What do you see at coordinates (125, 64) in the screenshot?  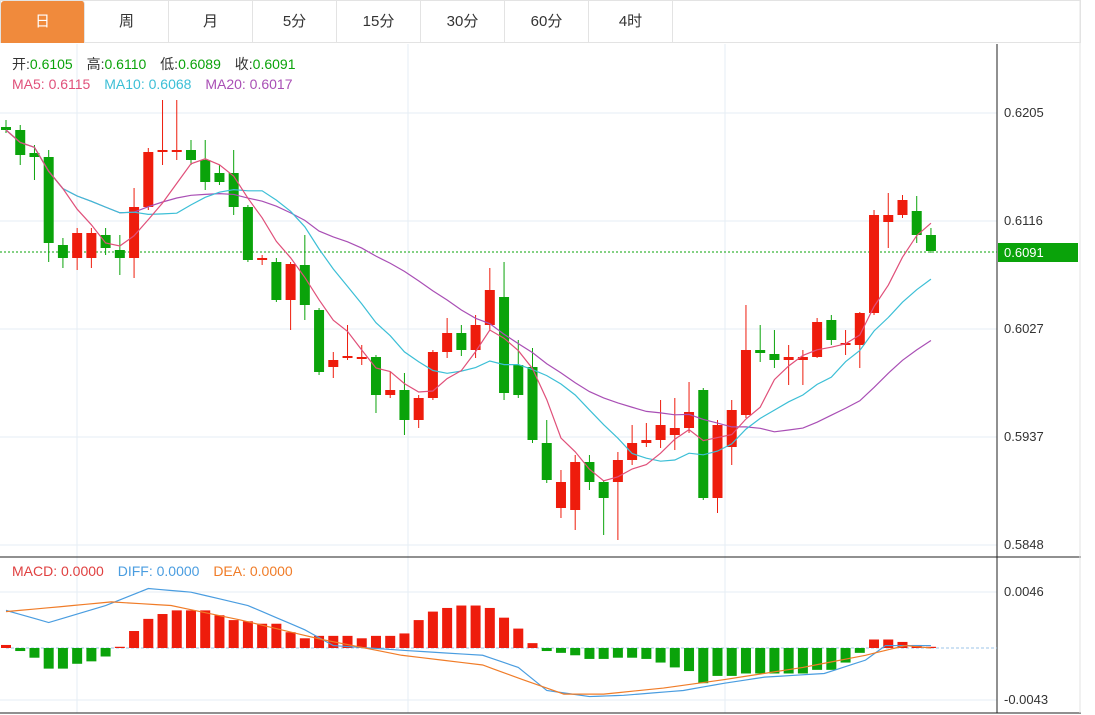 I see `high-value: 0.6110` at bounding box center [125, 64].